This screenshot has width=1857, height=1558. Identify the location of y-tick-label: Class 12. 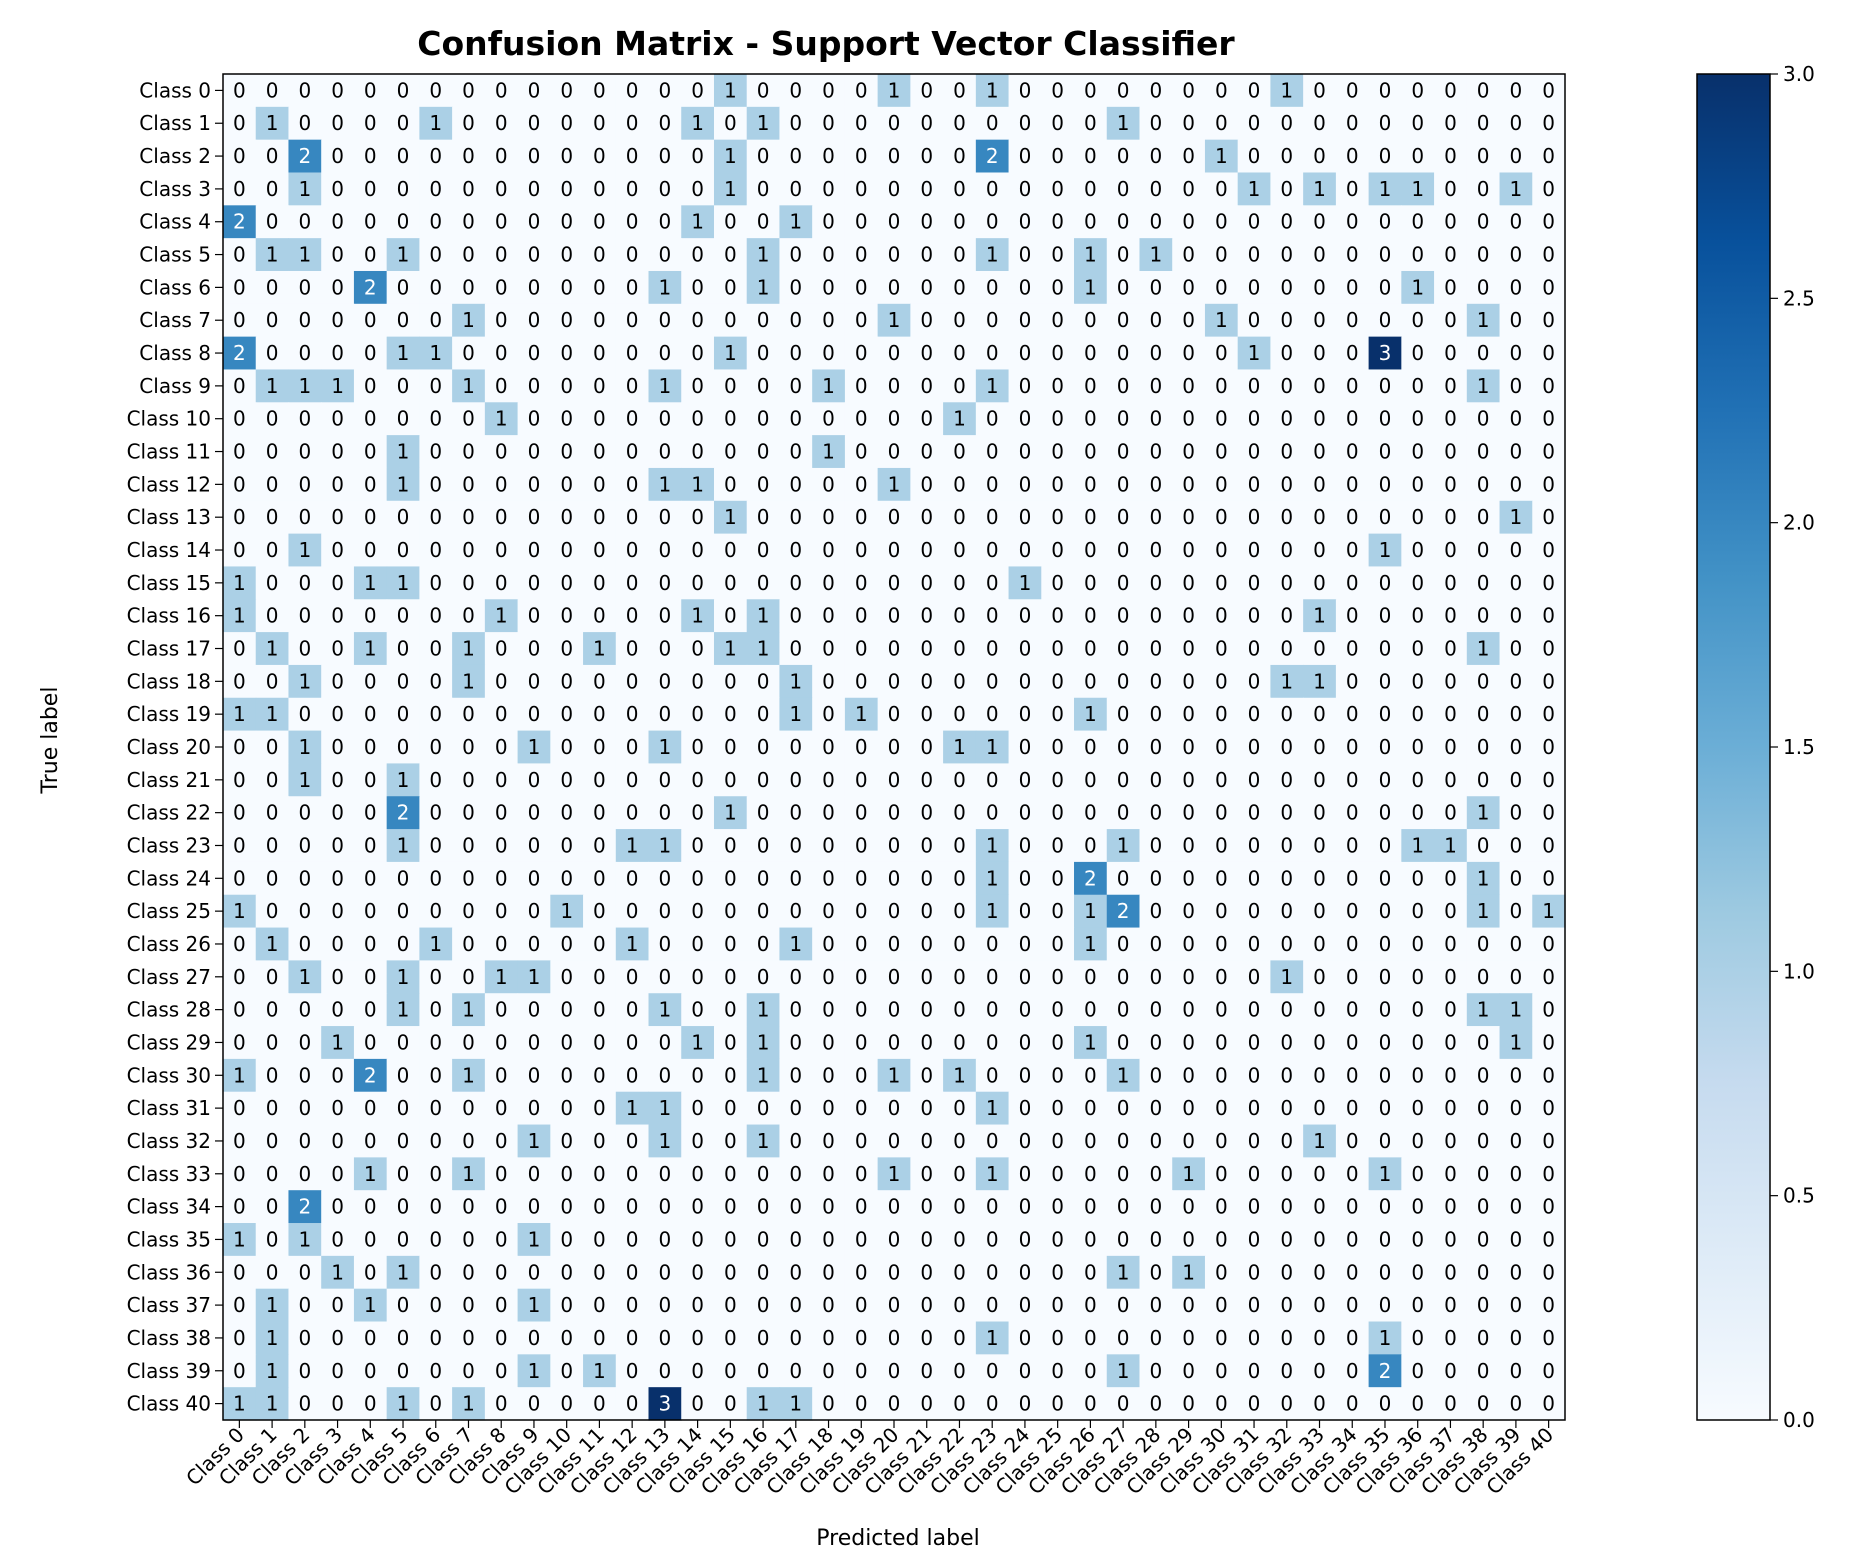
(169, 484).